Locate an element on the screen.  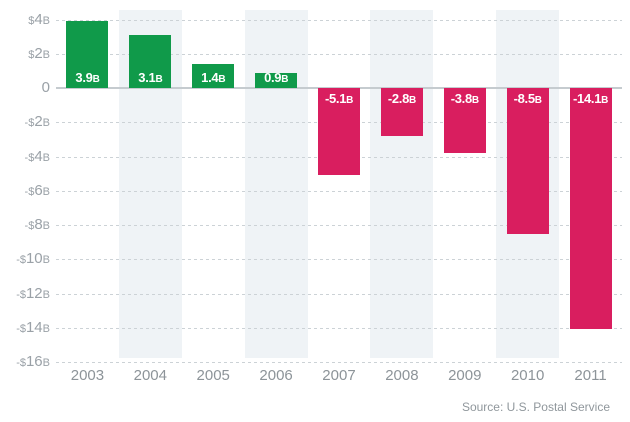
bar-value-label: 3.9B is located at coordinates (87, 77).